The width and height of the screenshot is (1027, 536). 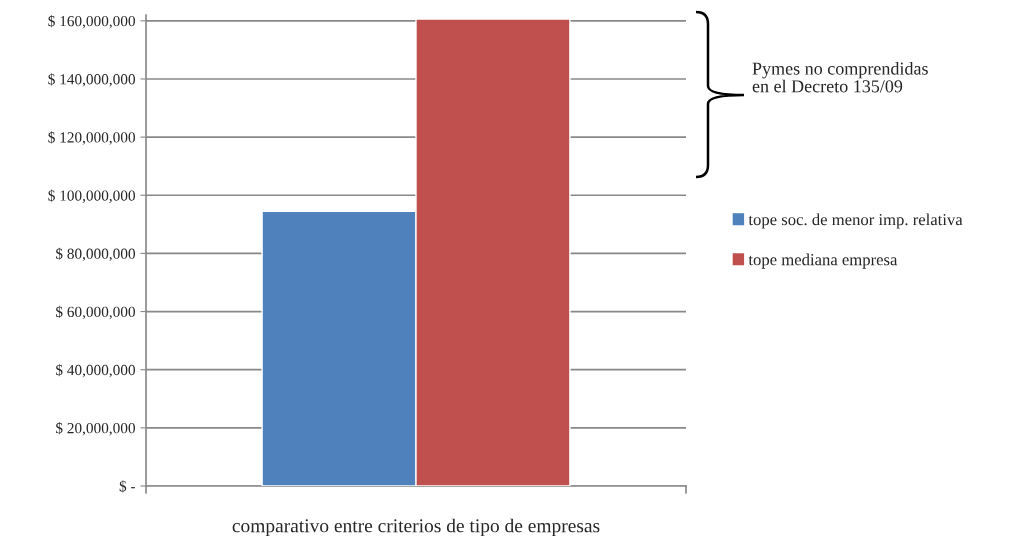 I want to click on legend-label: tope mediana empresa, so click(x=823, y=261).